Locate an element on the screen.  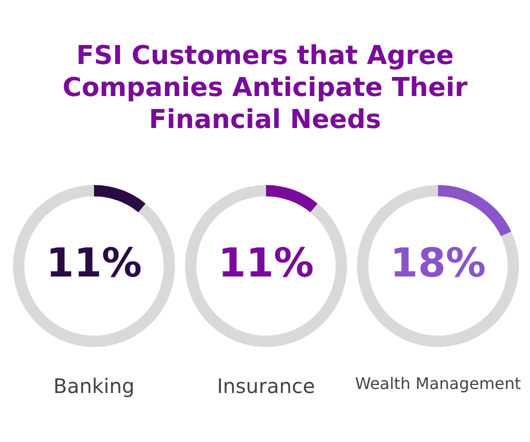
data-label: 18% is located at coordinates (438, 263).